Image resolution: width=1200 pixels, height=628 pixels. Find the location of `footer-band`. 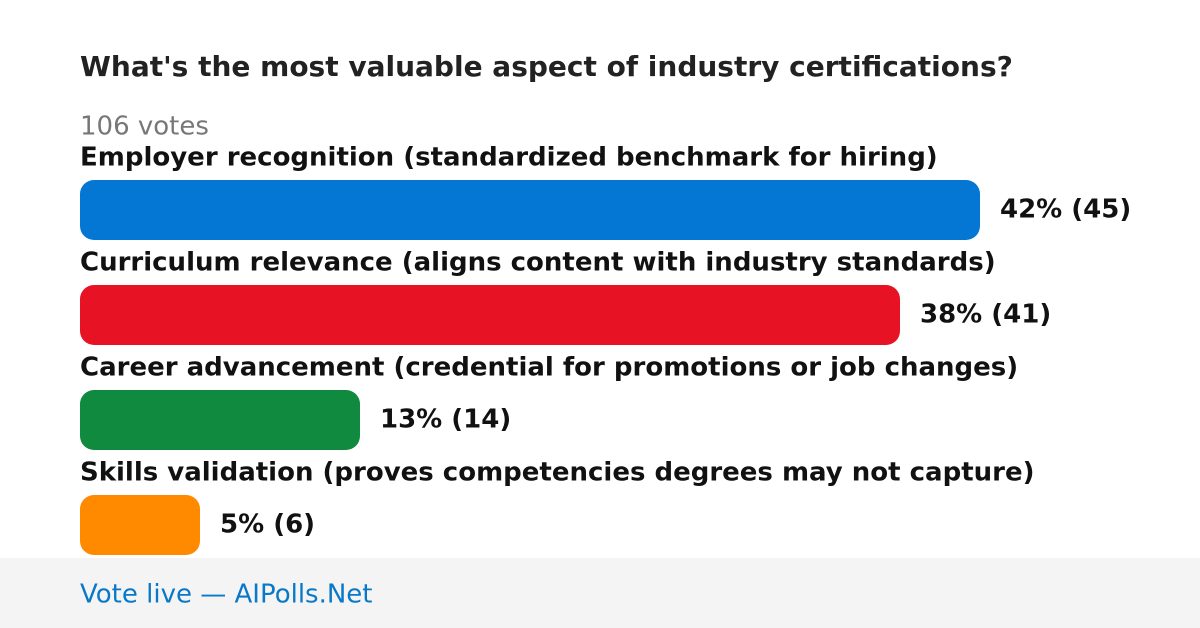

footer-band is located at coordinates (600, 593).